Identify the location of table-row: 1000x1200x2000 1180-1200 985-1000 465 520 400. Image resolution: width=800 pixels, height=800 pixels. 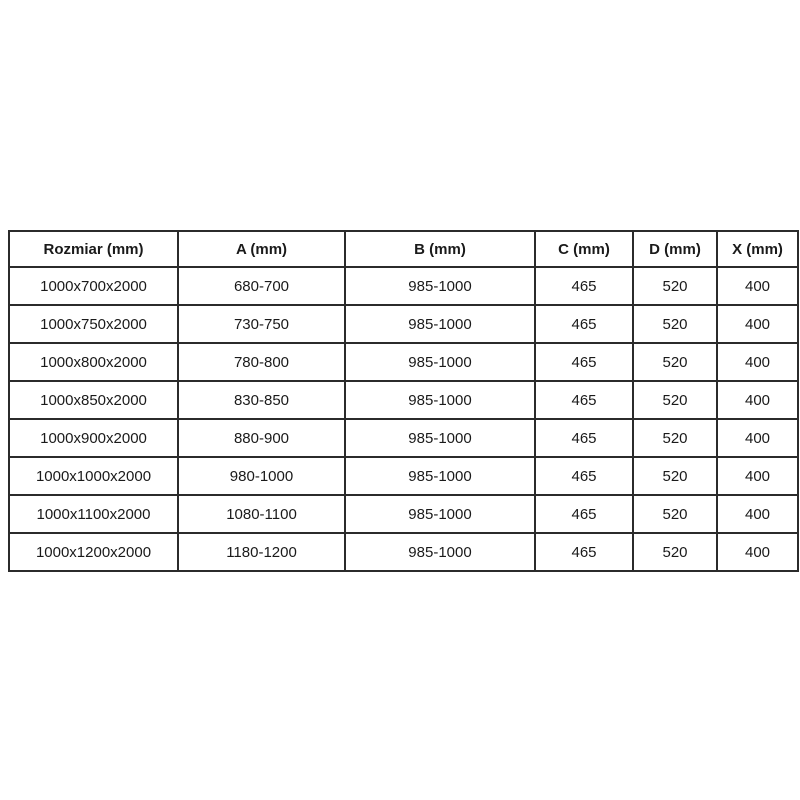
(403, 552).